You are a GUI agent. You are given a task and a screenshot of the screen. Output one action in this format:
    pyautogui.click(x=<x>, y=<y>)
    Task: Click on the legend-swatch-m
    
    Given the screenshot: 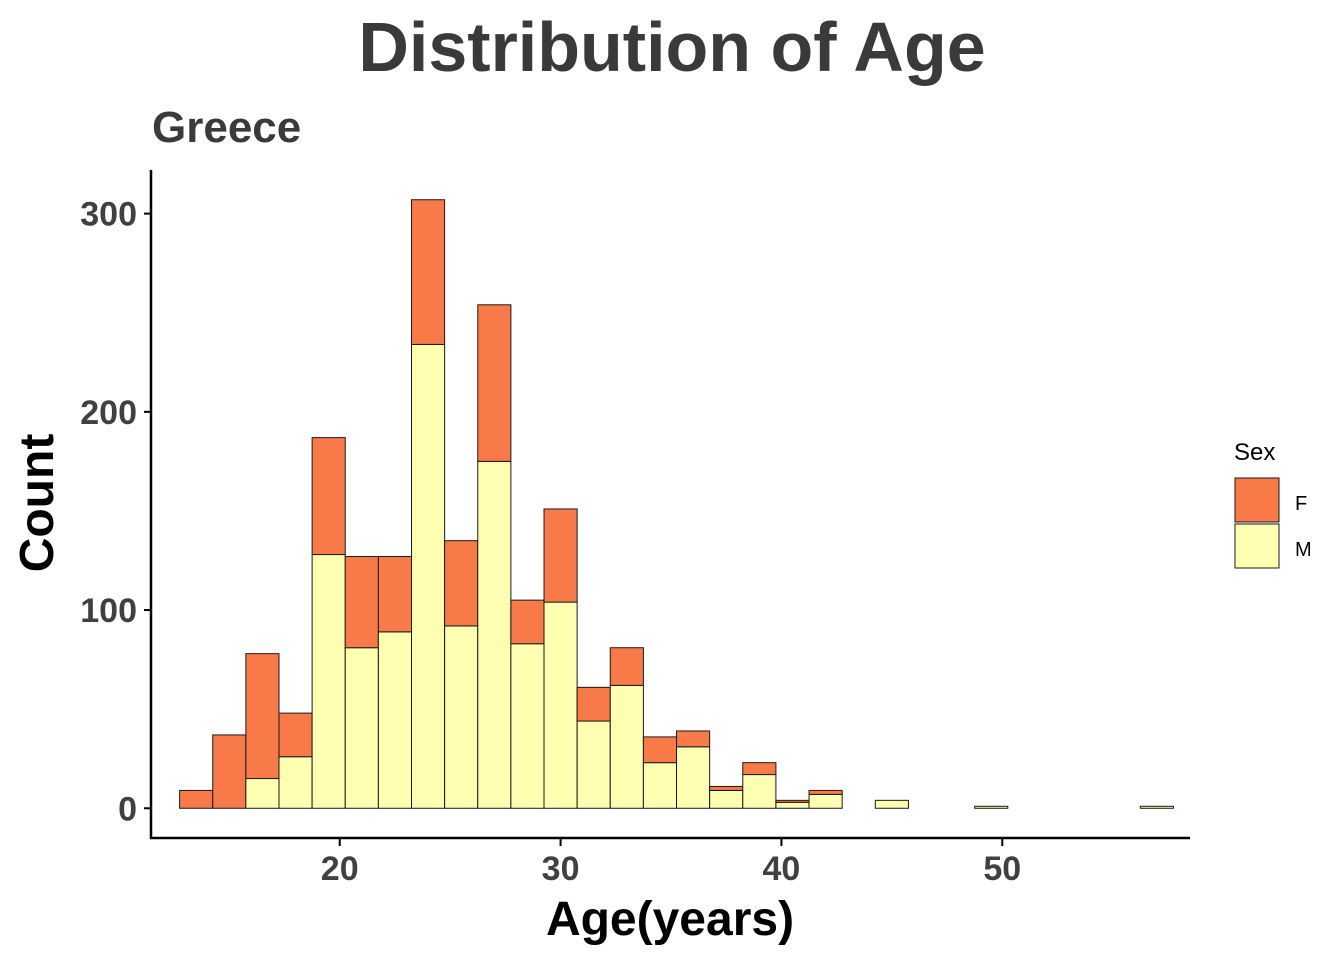 What is the action you would take?
    pyautogui.click(x=1257, y=546)
    